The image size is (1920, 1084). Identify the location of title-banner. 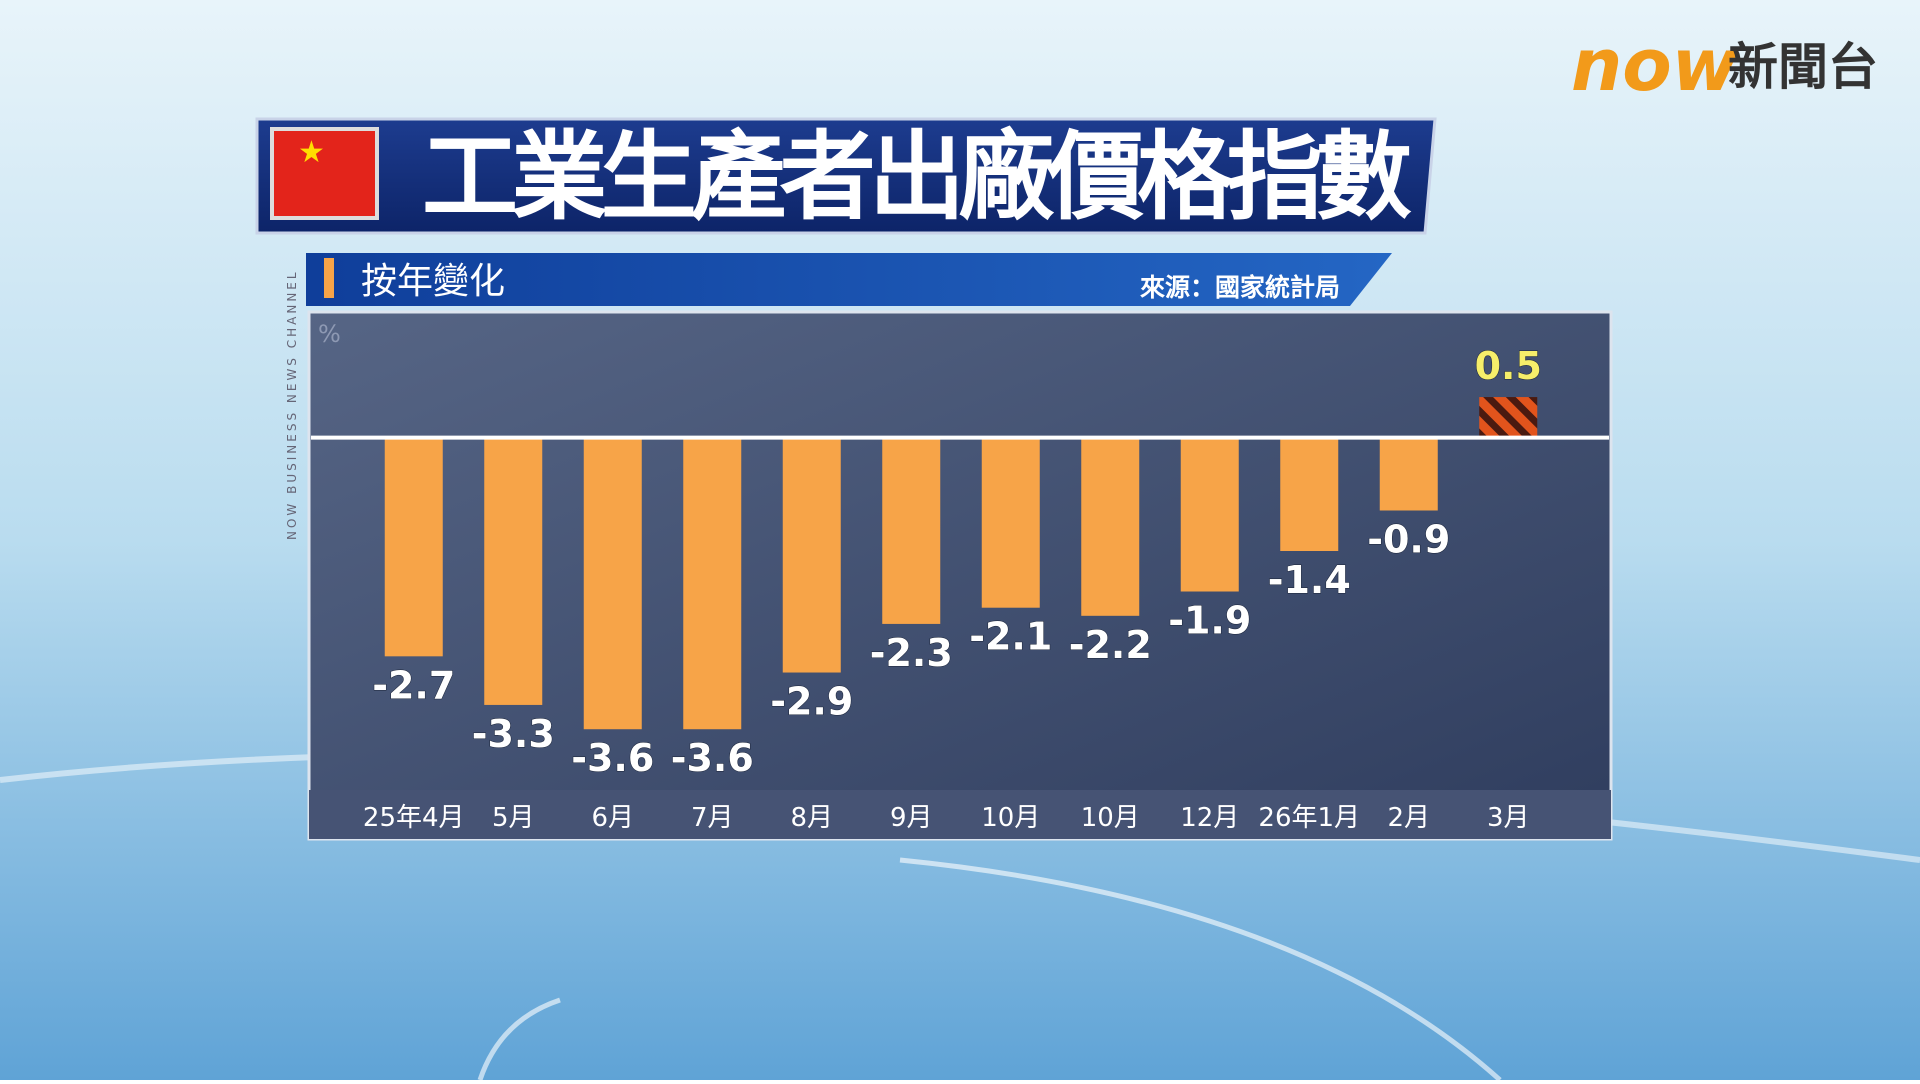
(846, 176).